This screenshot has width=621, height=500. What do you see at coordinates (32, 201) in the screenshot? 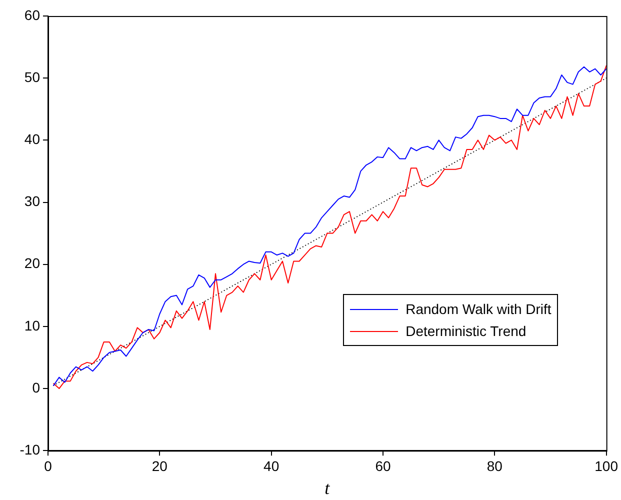
I see `y-tick-label: 30` at bounding box center [32, 201].